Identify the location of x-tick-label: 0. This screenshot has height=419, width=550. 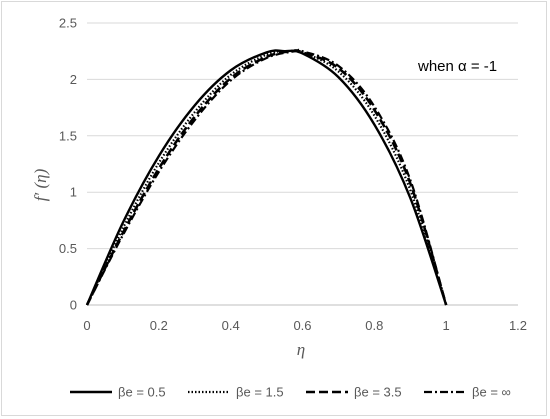
(86, 325).